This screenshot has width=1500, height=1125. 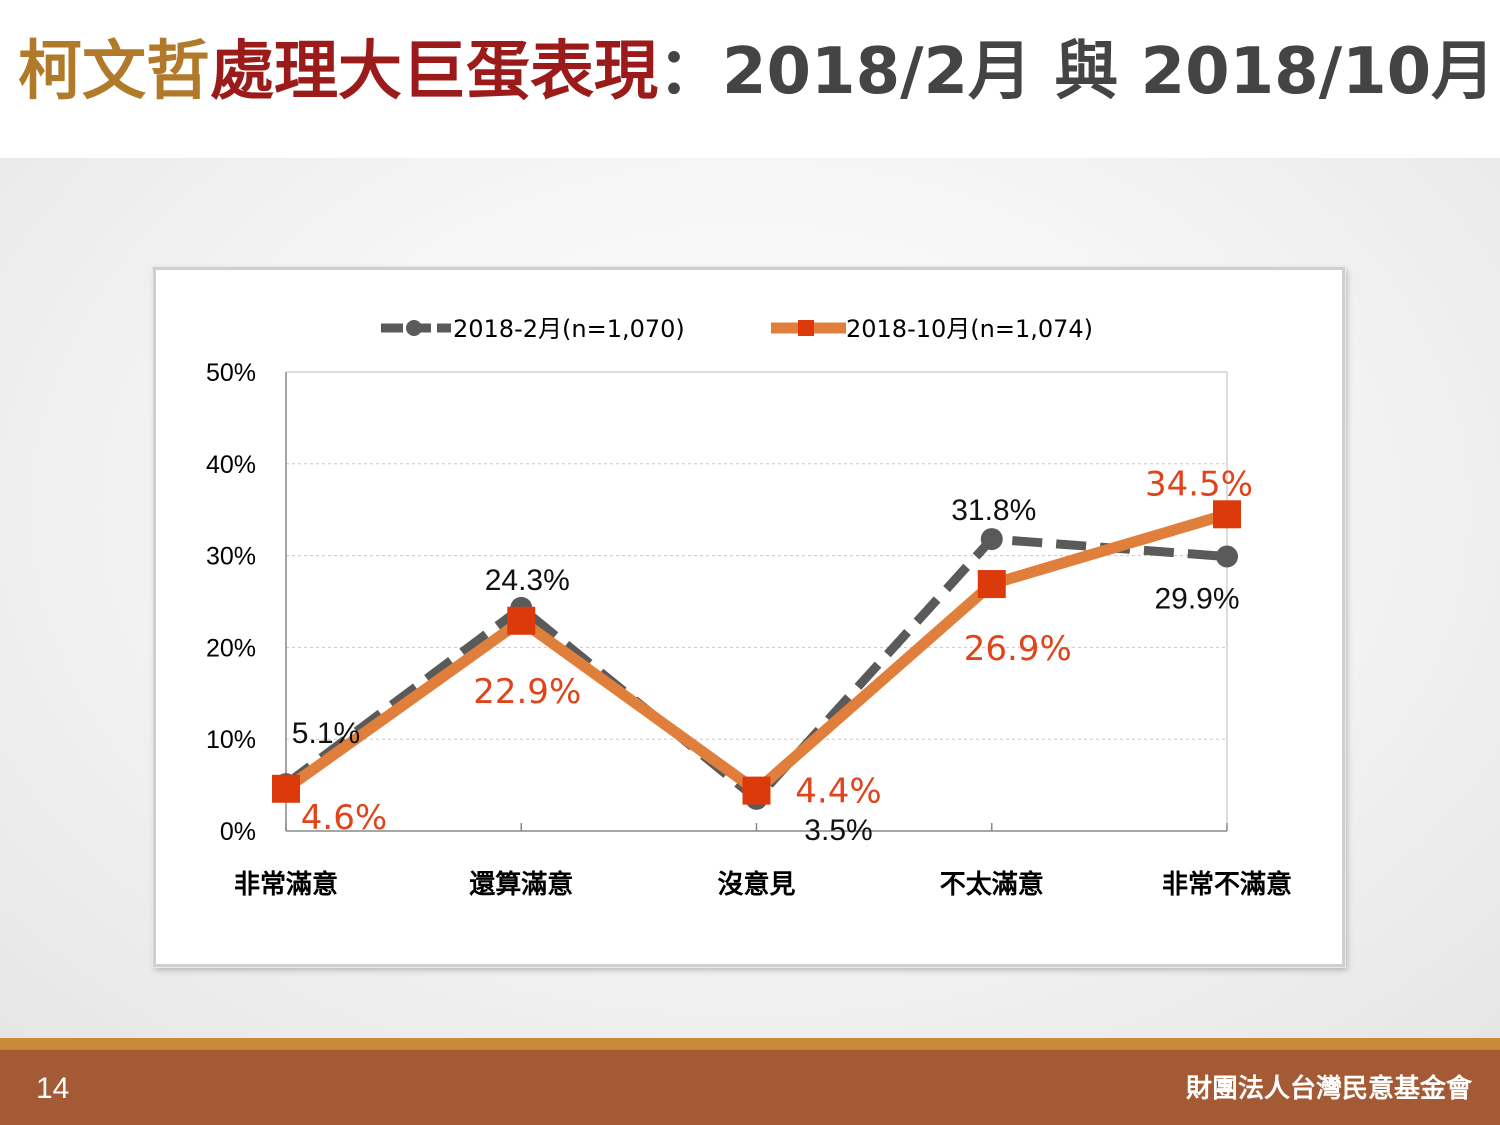 What do you see at coordinates (1196, 599) in the screenshot?
I see `data-label-2018-feb: 29.9%` at bounding box center [1196, 599].